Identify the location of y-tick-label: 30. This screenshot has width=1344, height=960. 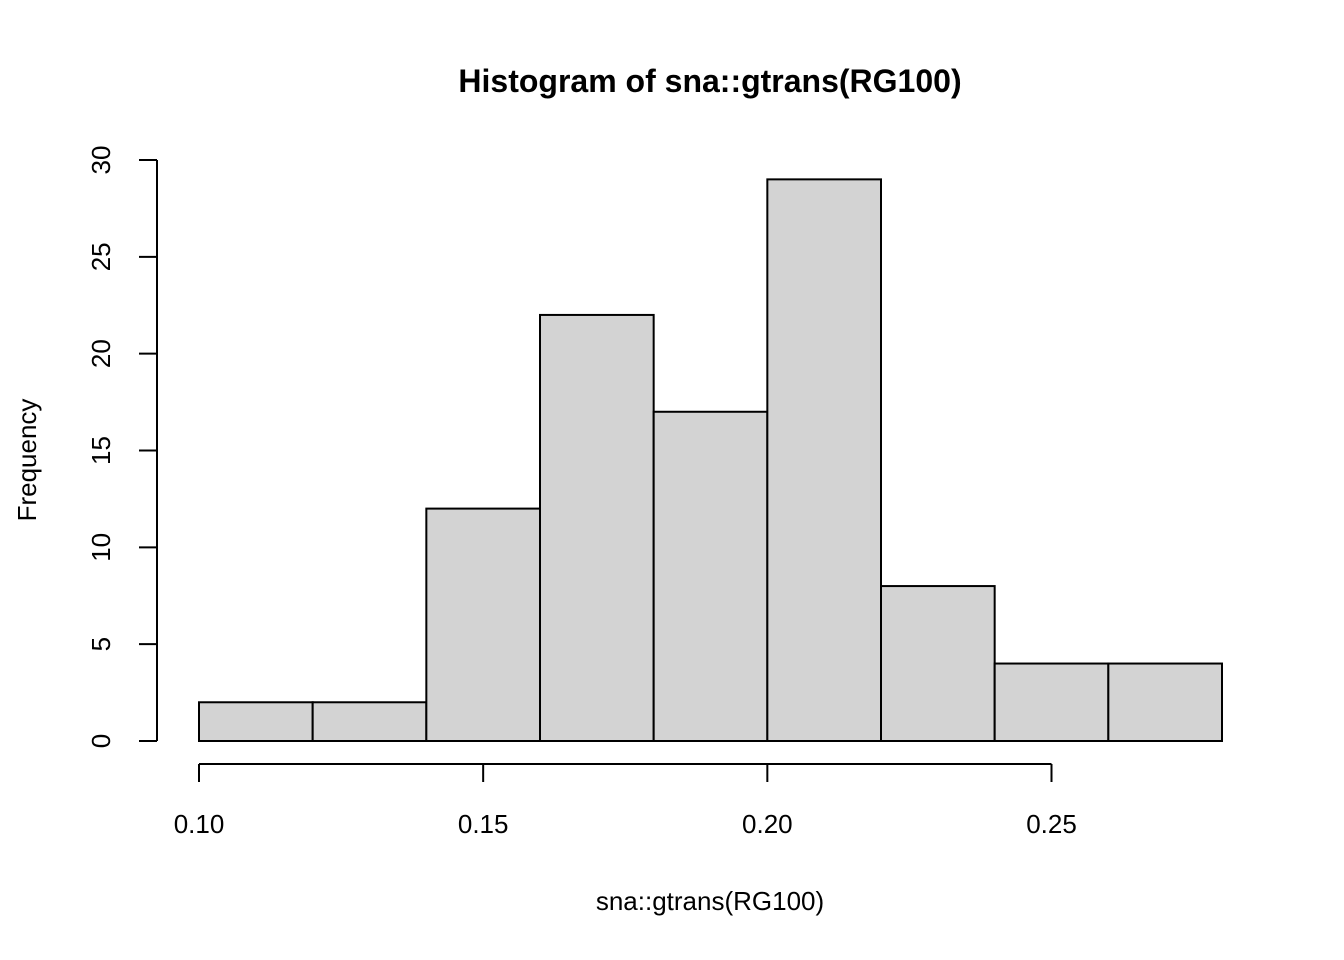
(101, 160).